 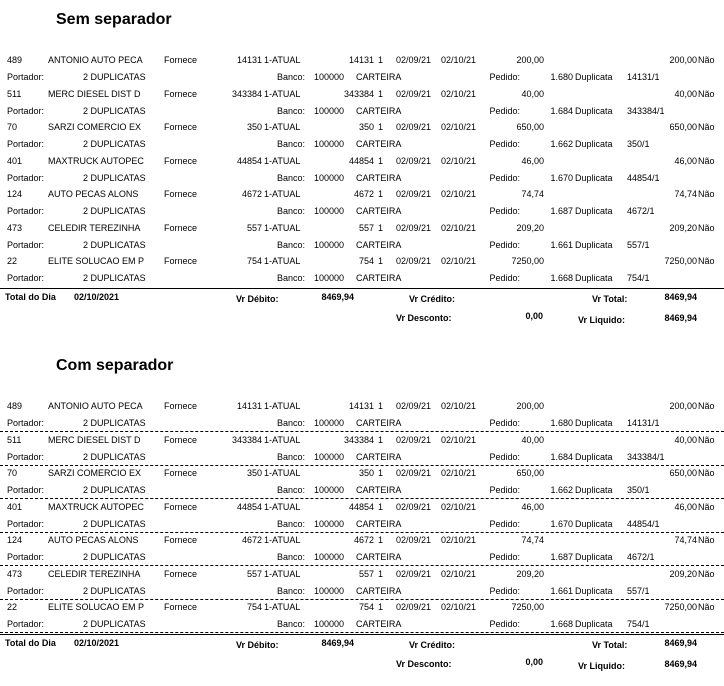 What do you see at coordinates (530, 227) in the screenshot?
I see `amount: 209,20` at bounding box center [530, 227].